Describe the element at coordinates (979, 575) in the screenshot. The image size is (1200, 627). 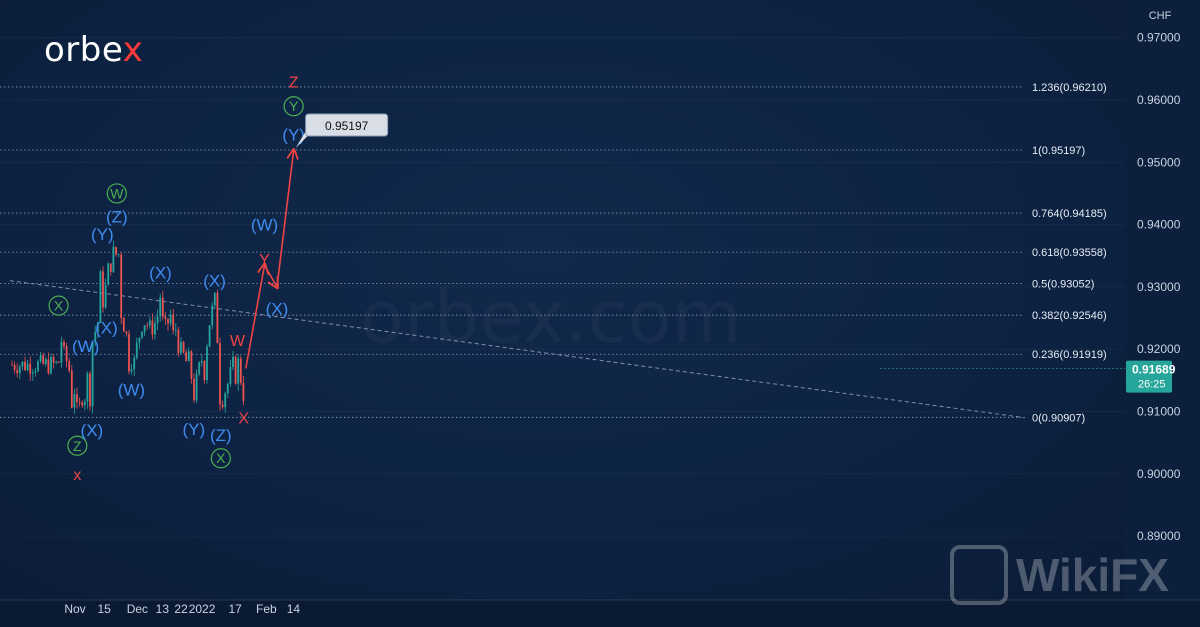
I see `wikifx-shield-icon` at that location.